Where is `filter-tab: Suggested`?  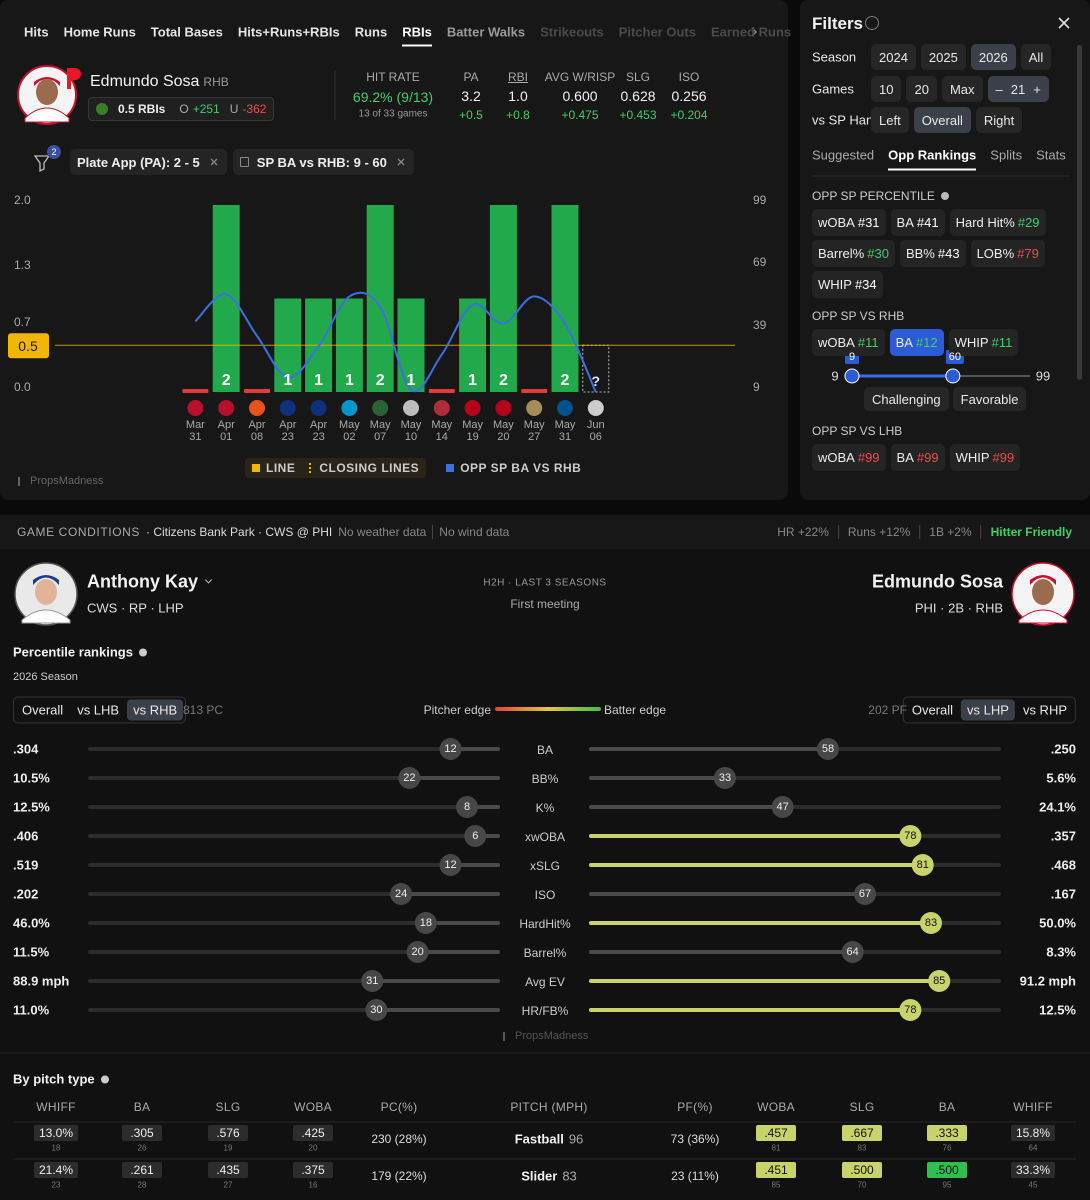
filter-tab: Suggested is located at coordinates (843, 155).